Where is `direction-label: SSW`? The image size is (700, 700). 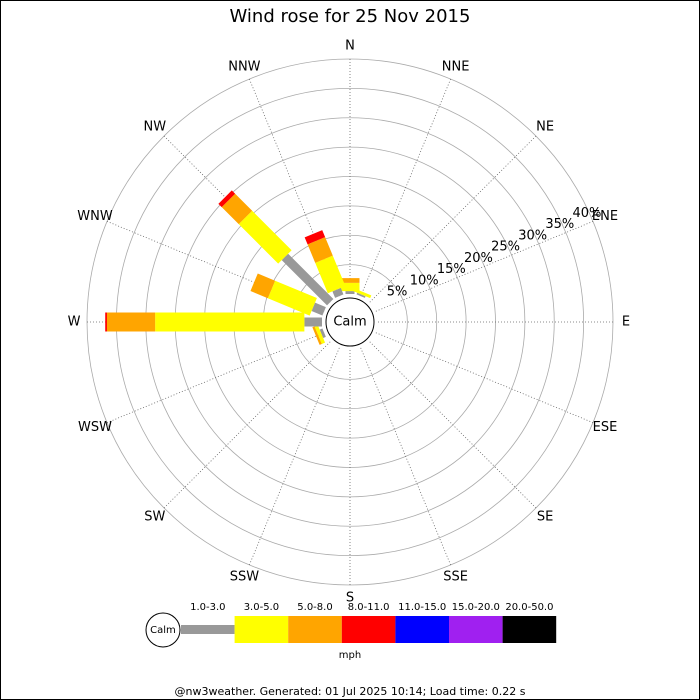
direction-label: SSW is located at coordinates (245, 576).